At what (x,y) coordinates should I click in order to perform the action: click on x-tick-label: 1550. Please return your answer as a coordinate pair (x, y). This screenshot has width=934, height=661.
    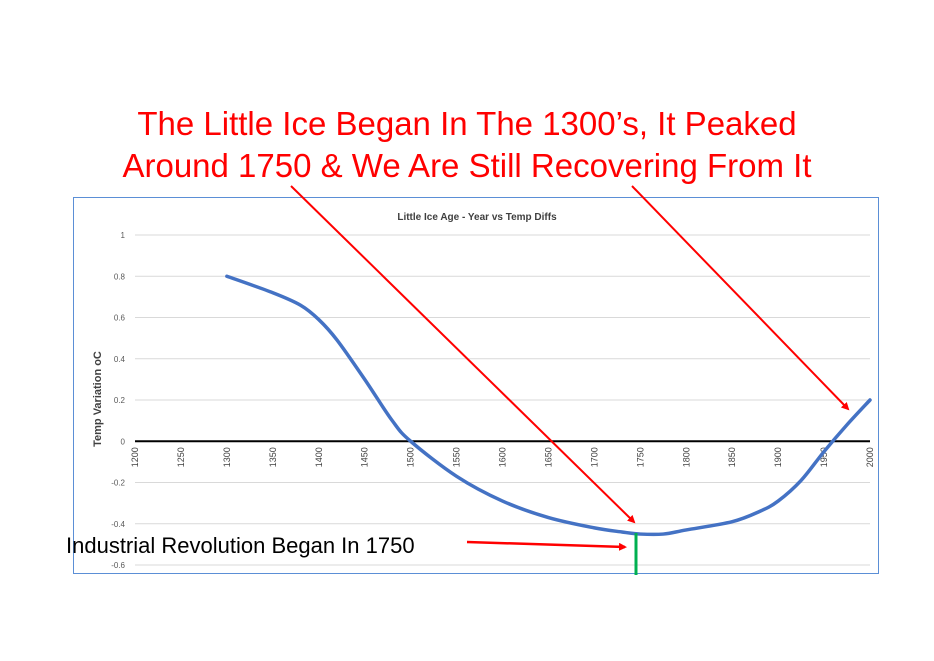
    Looking at the image, I should click on (457, 457).